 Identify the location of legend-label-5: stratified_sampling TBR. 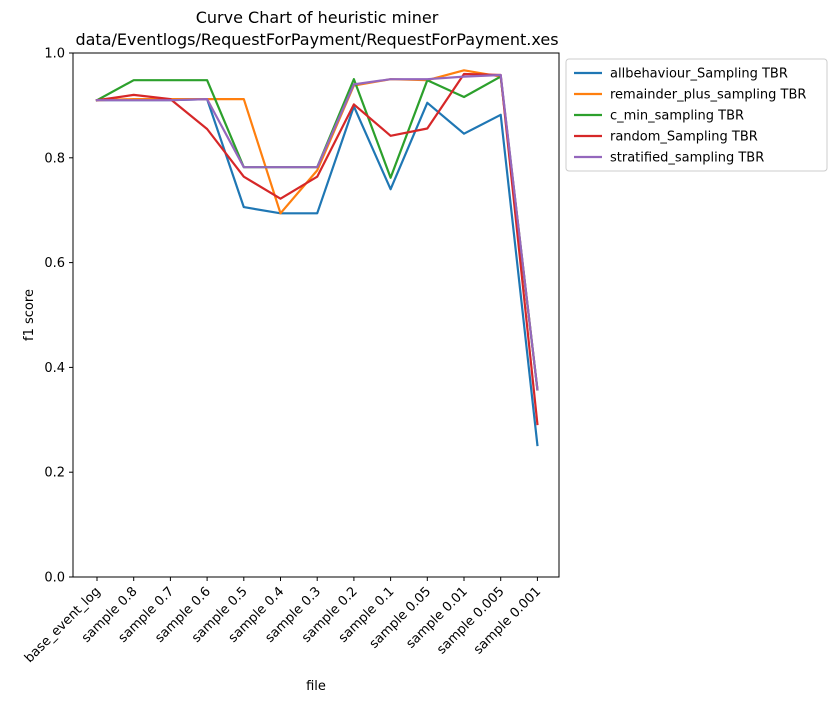
(687, 158).